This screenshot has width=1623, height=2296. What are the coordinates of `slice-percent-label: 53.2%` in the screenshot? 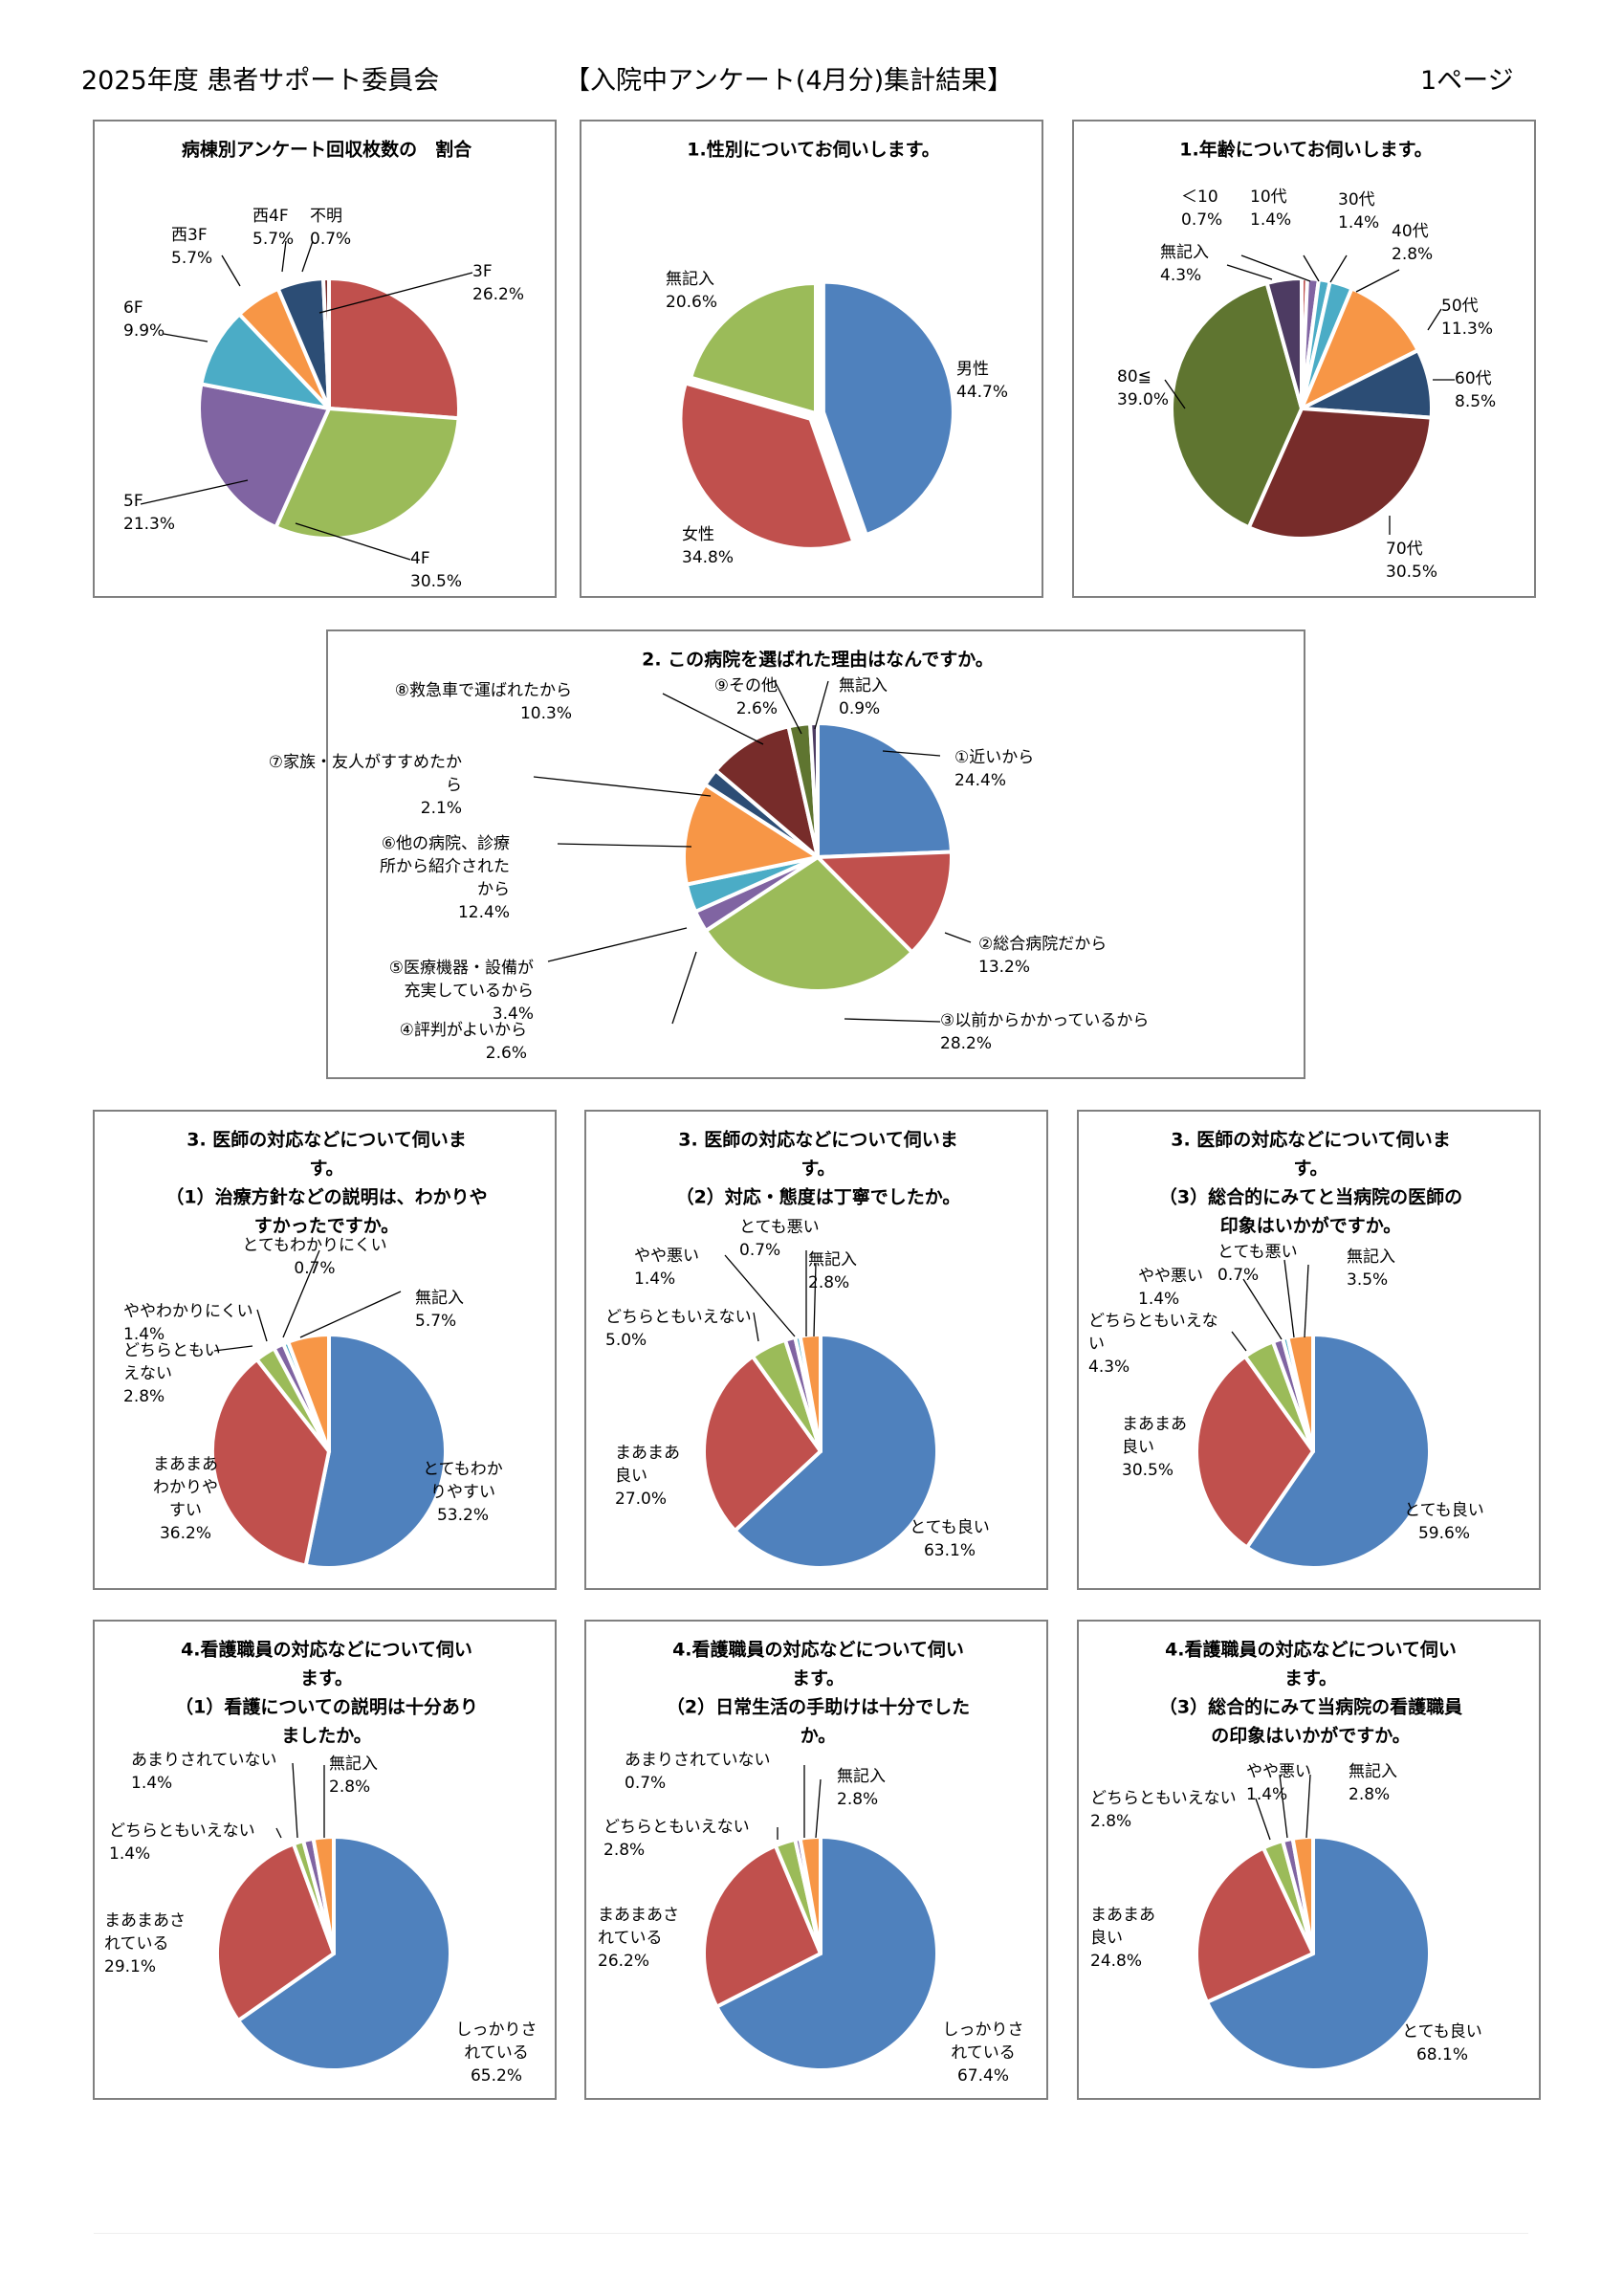 It's located at (463, 1515).